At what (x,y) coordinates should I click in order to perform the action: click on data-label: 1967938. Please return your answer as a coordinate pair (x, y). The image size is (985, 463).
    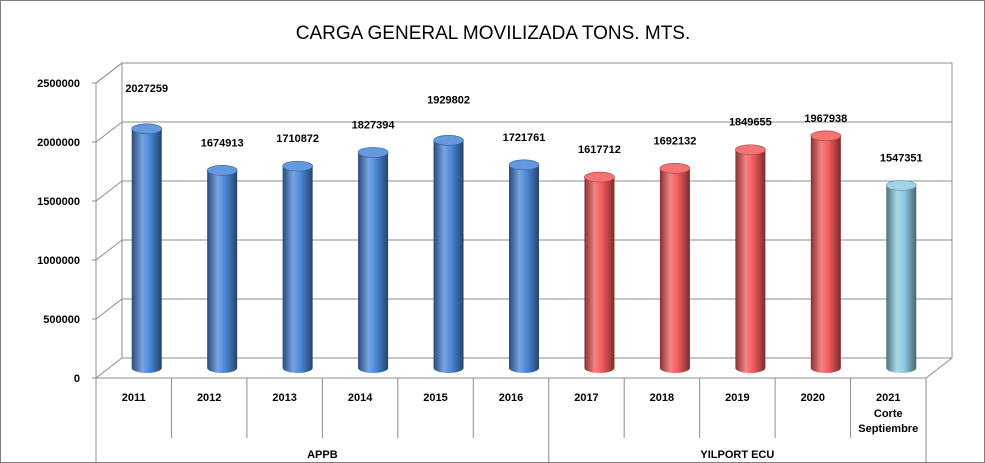
    Looking at the image, I should click on (825, 119).